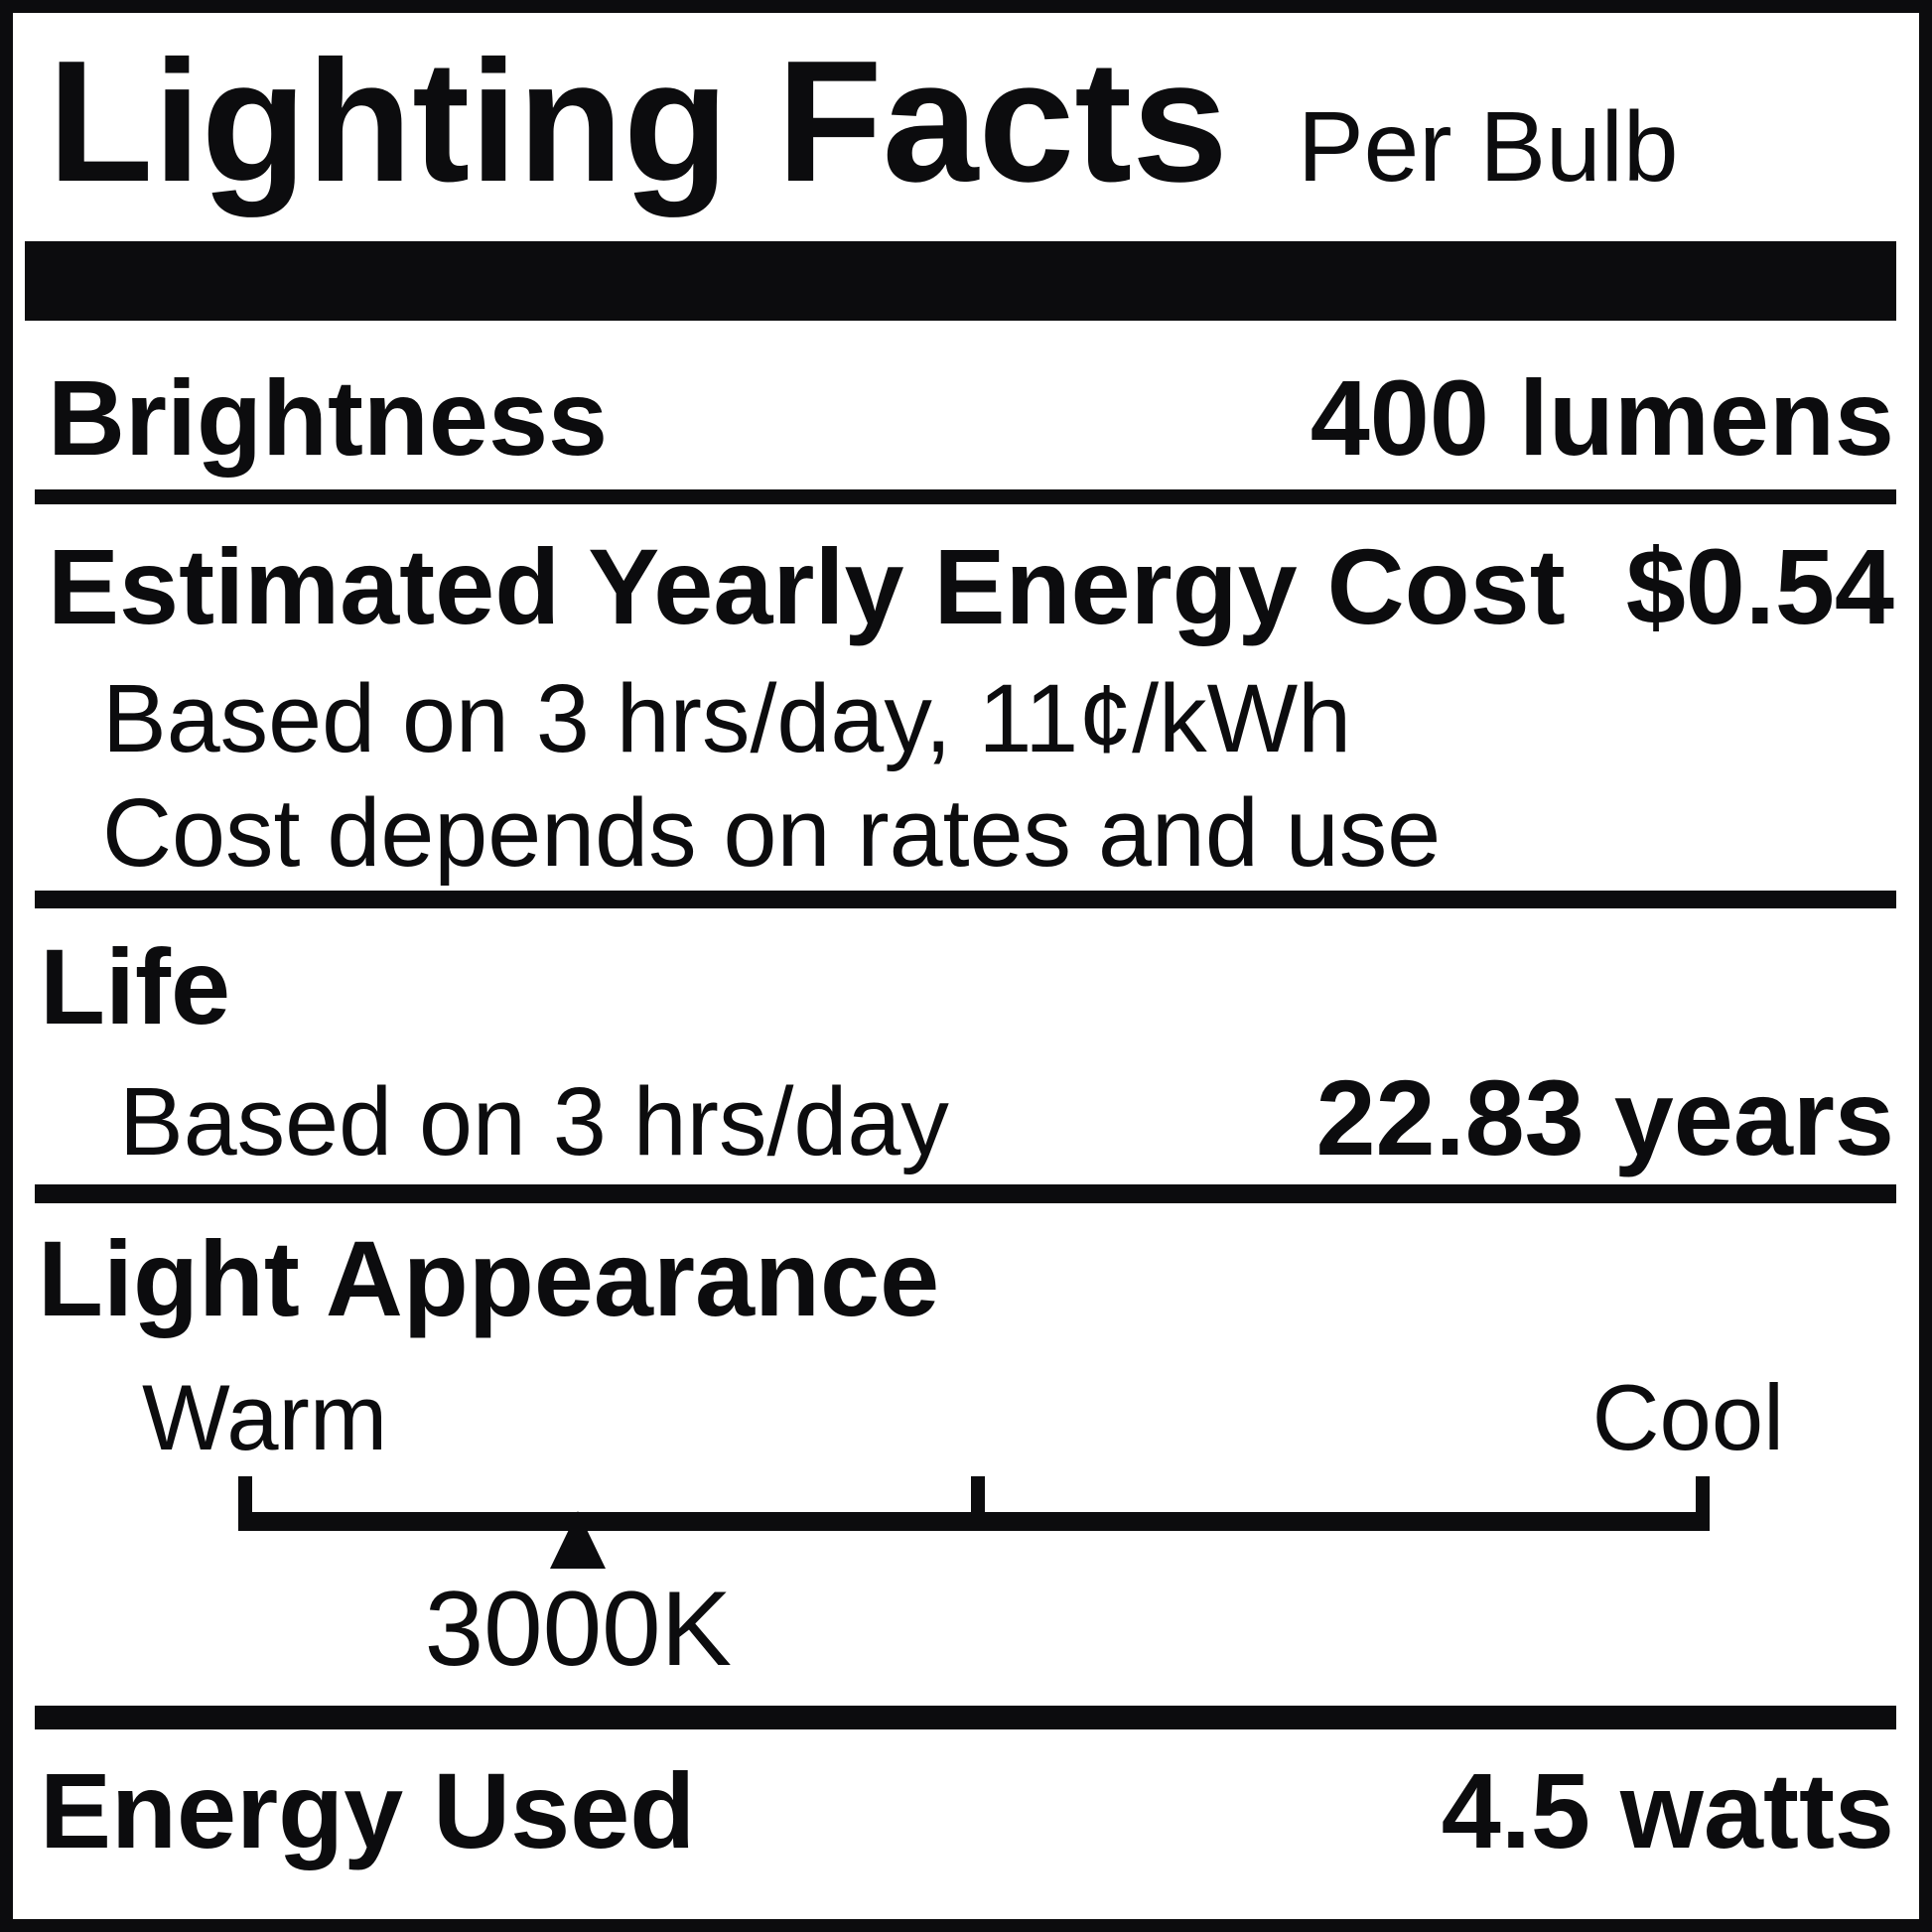  I want to click on energy-cost-row: Estimated Yearly Energy Cost $0.54, so click(966, 586).